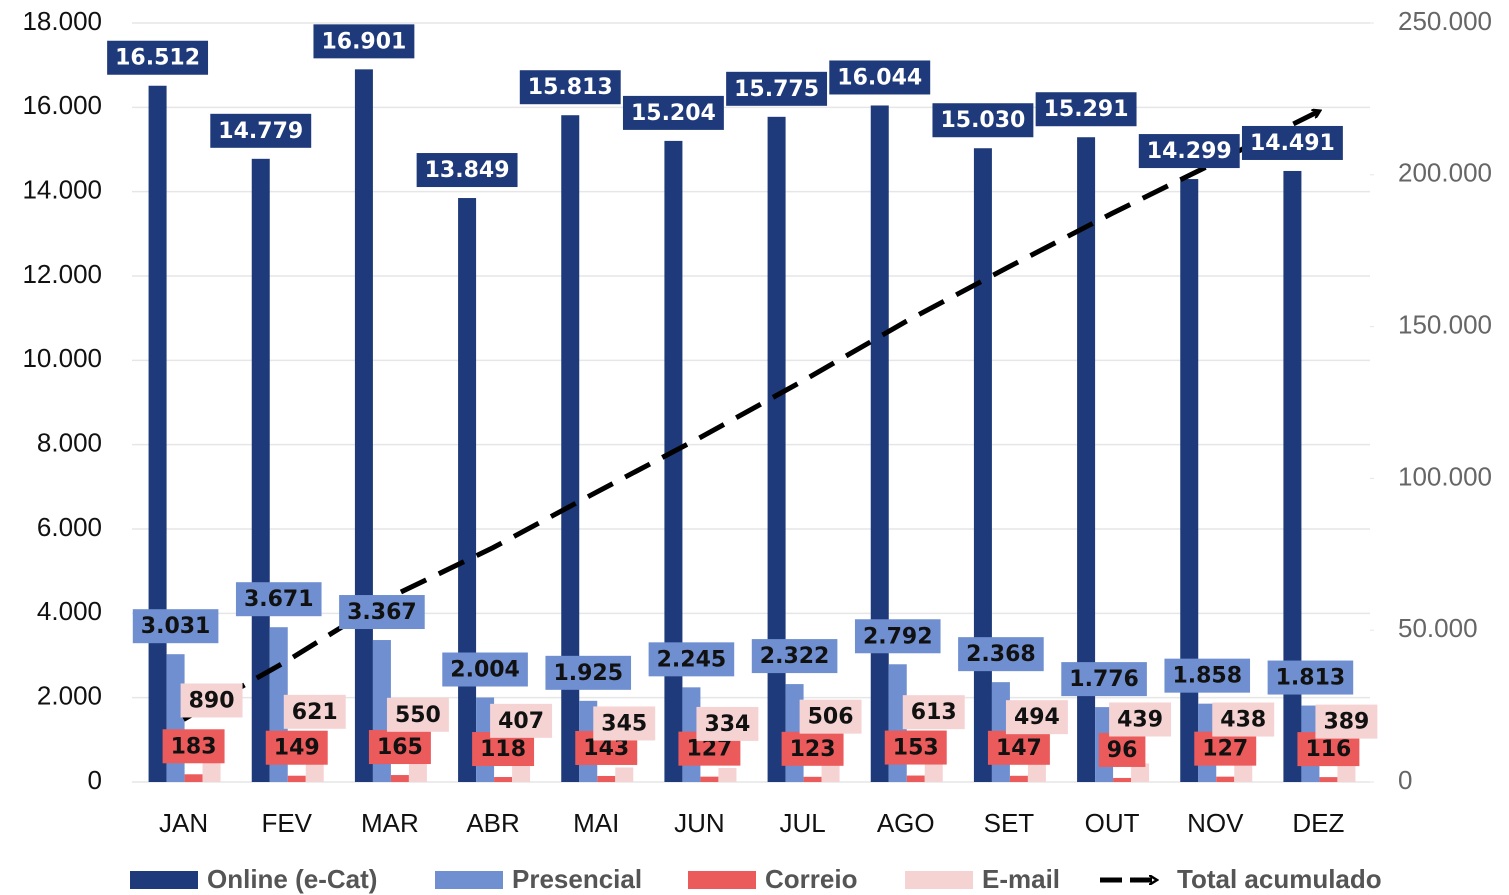 The width and height of the screenshot is (1509, 895). I want to click on y-tick-label: 4.000, so click(69, 611).